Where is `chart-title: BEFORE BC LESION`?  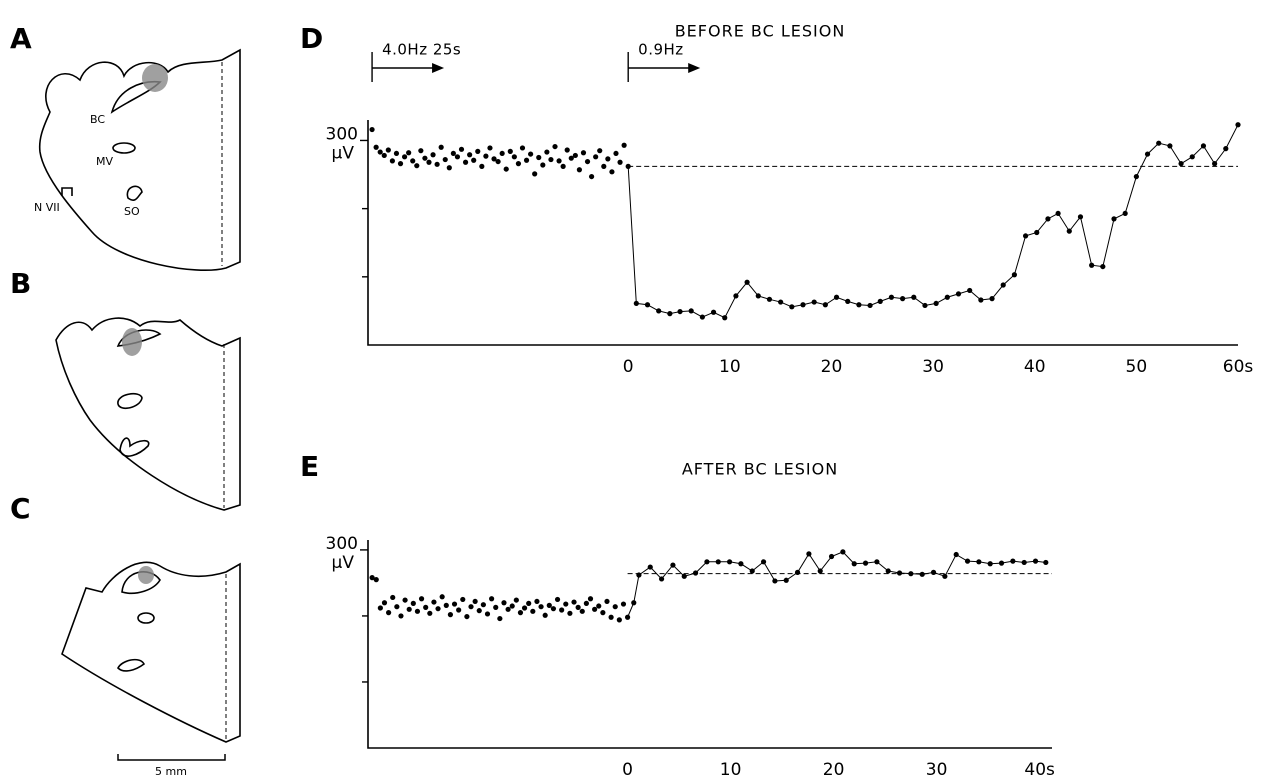
chart-title: BEFORE BC LESION is located at coordinates (760, 31).